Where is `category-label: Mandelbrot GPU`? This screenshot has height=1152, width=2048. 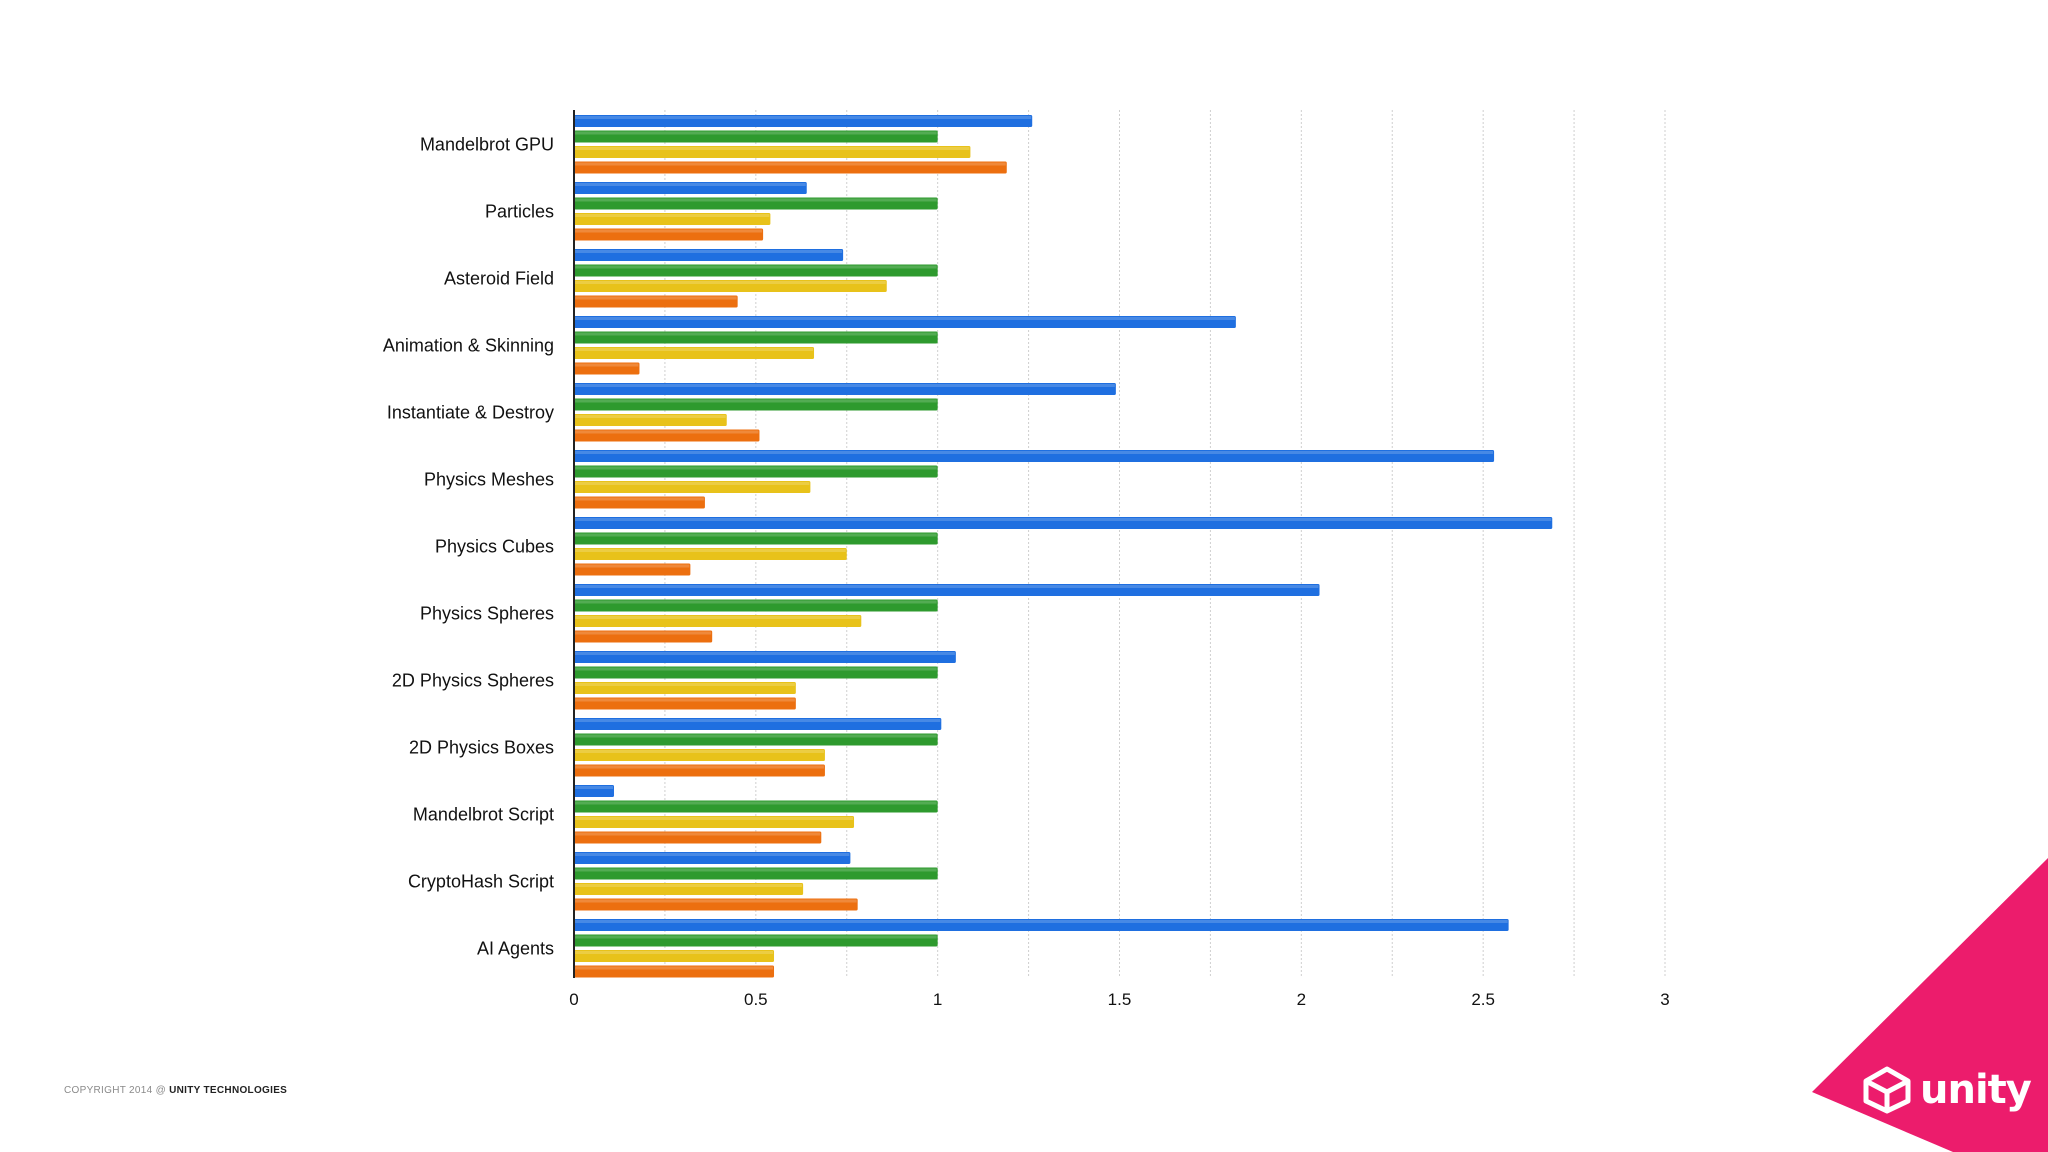
category-label: Mandelbrot GPU is located at coordinates (487, 144).